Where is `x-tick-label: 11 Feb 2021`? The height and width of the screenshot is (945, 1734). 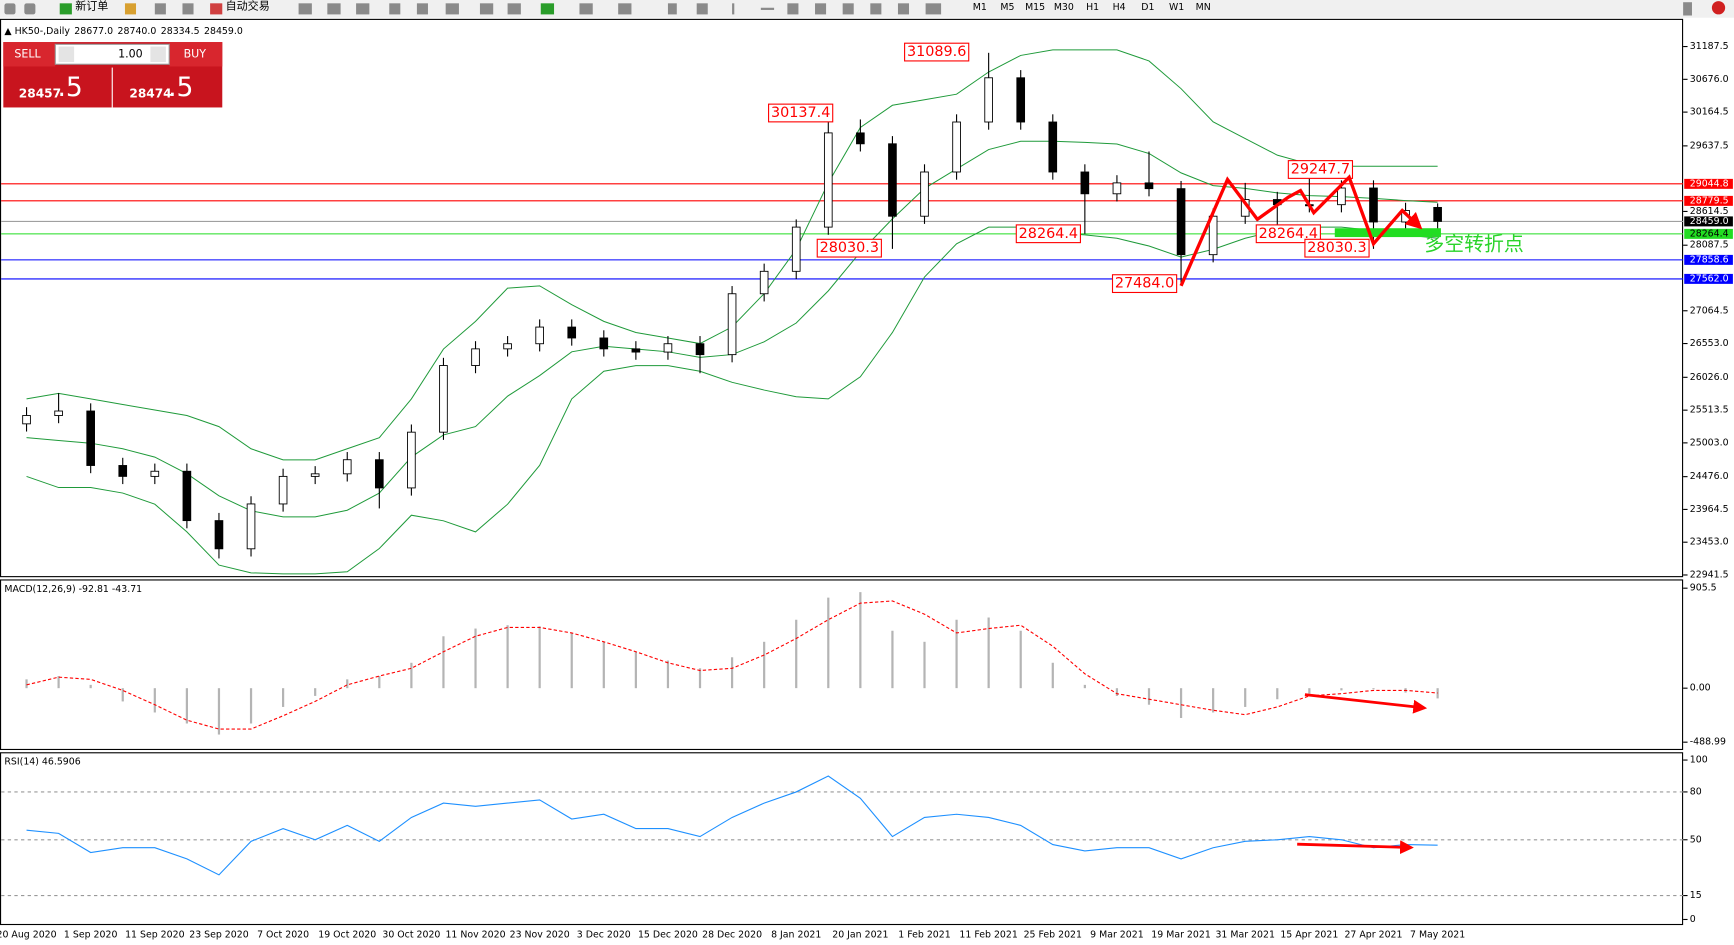
x-tick-label: 11 Feb 2021 is located at coordinates (988, 935).